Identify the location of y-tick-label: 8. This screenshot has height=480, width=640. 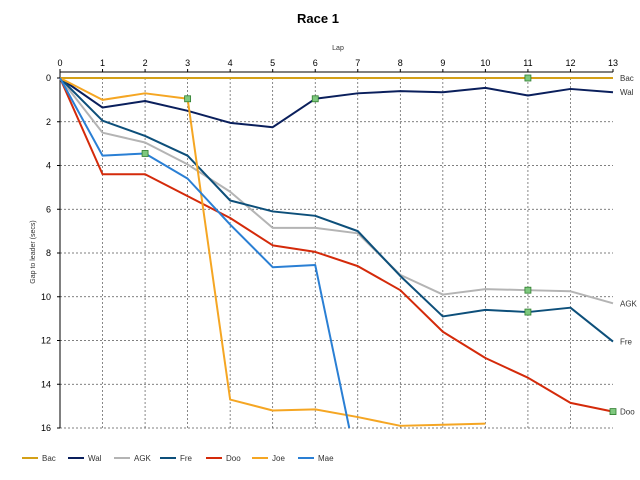
(48, 253).